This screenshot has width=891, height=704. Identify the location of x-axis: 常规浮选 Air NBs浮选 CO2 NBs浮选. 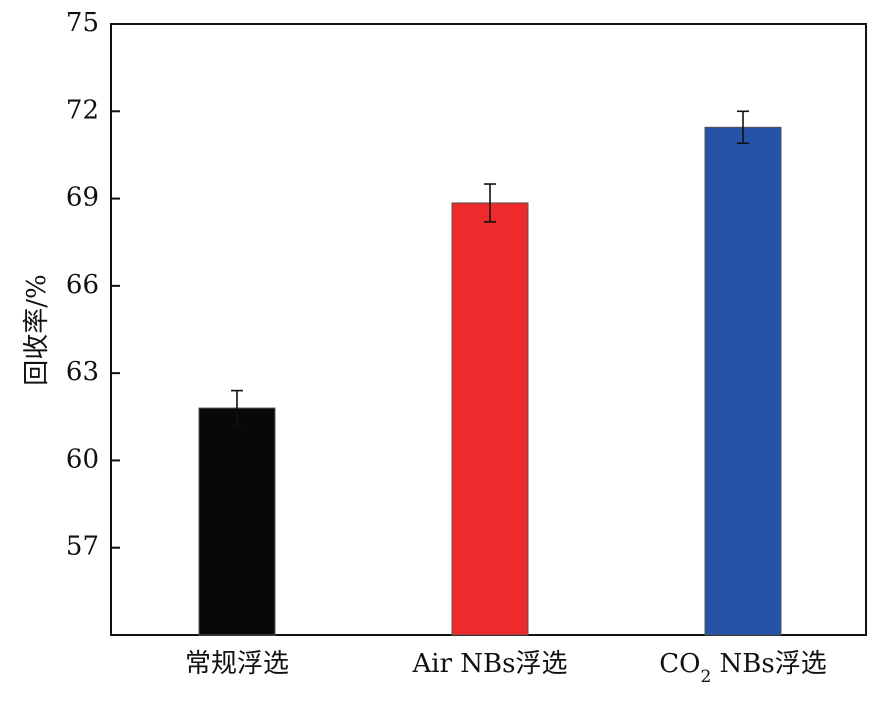
(506, 668).